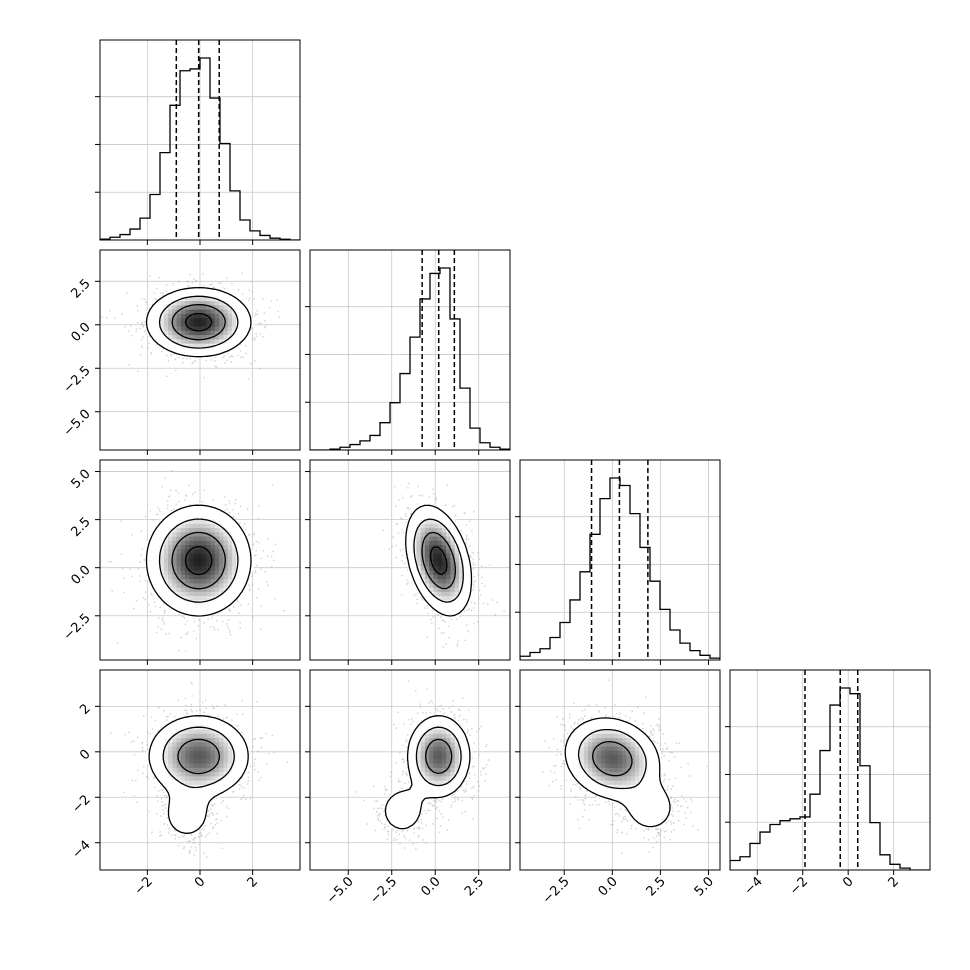 The width and height of the screenshot is (970, 970). What do you see at coordinates (430, 886) in the screenshot?
I see `x-tick-label: 0.0` at bounding box center [430, 886].